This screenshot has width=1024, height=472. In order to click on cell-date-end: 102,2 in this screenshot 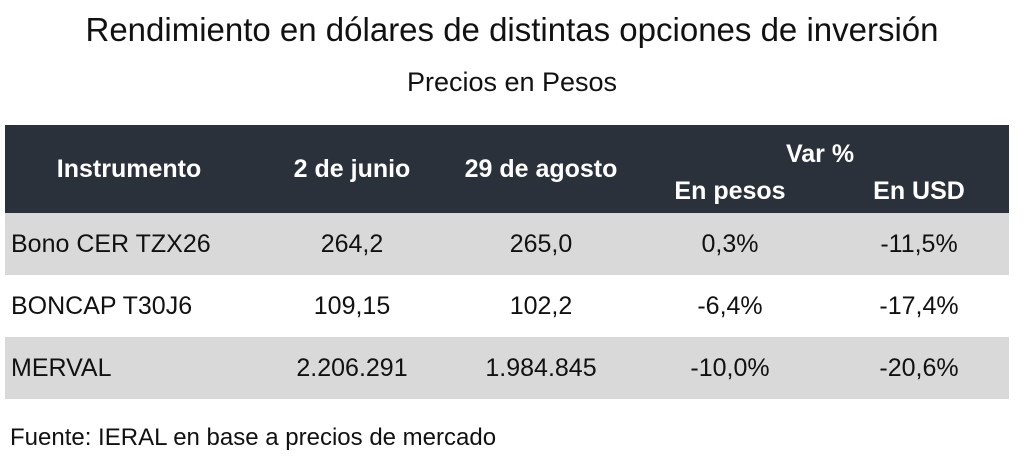, I will do `click(541, 306)`.